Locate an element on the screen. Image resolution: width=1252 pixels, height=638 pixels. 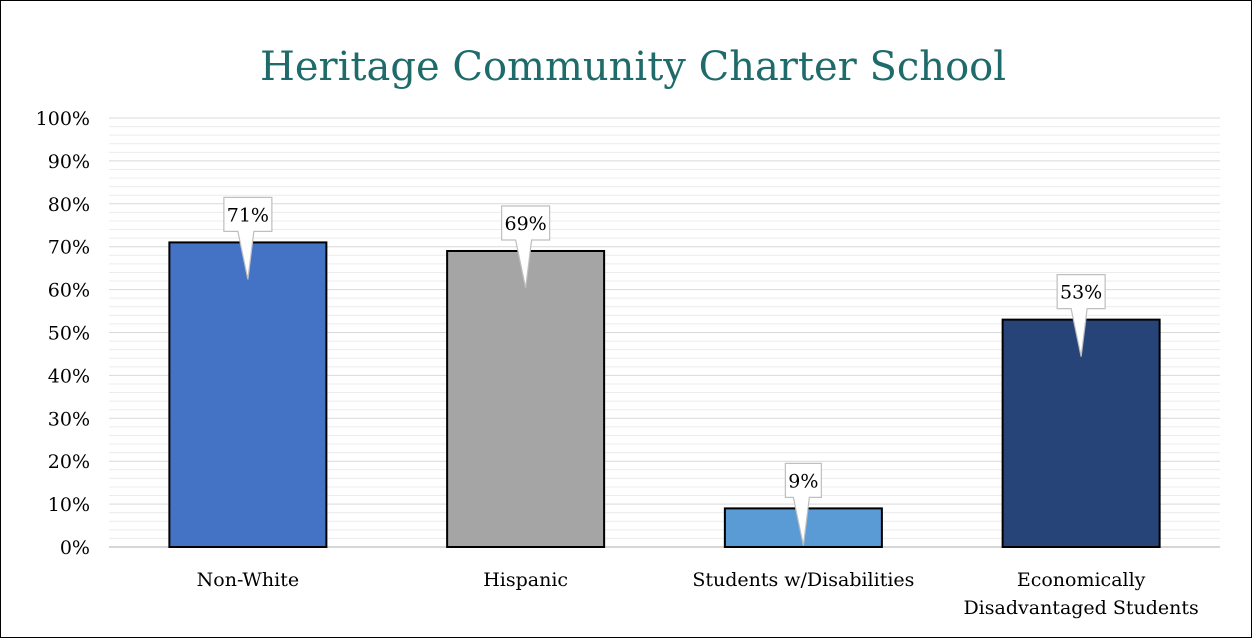
y-tick-label: 100% is located at coordinates (63, 119).